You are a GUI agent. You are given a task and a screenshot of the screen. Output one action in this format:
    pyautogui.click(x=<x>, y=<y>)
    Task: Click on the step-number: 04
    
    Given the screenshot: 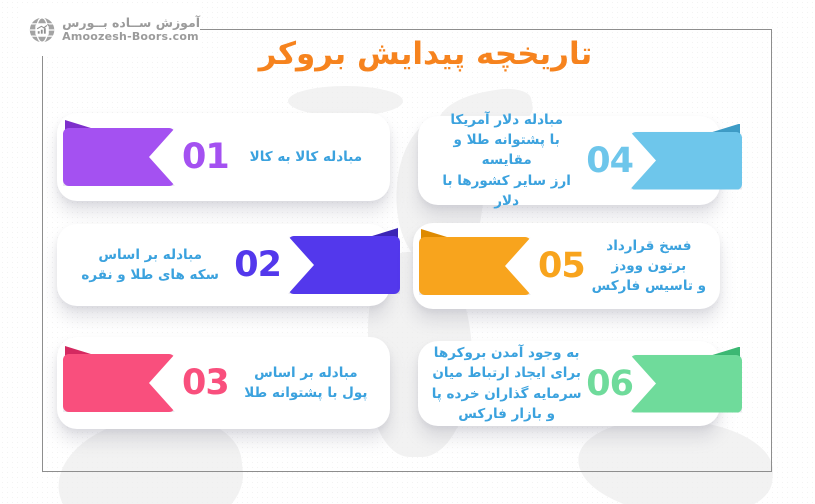 What is the action you would take?
    pyautogui.click(x=610, y=160)
    